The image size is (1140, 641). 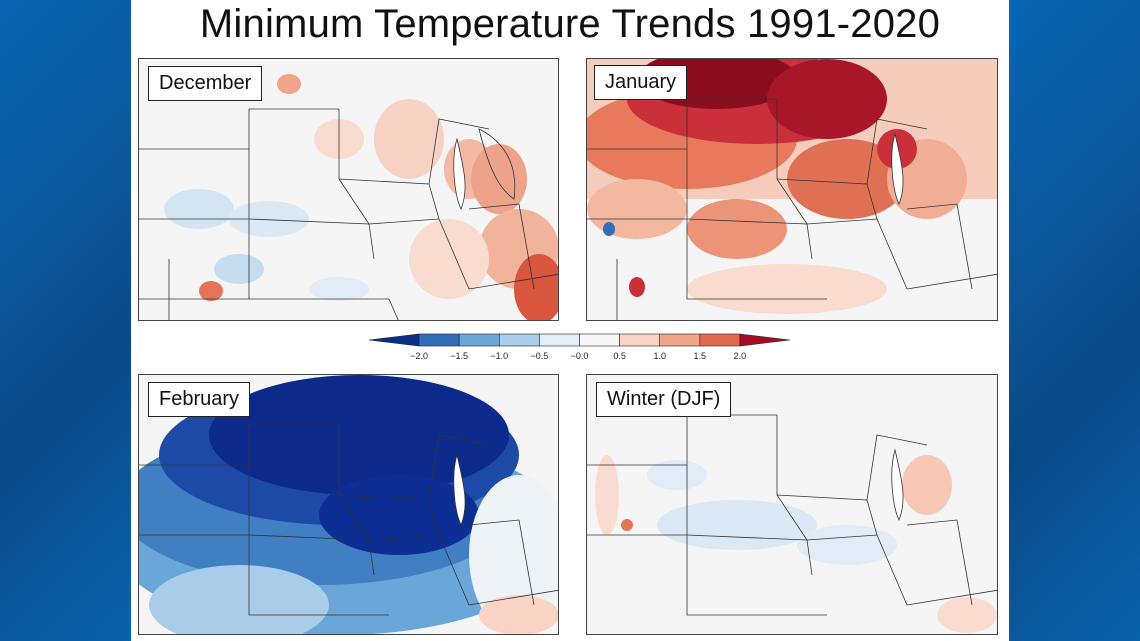 I want to click on colorbar-tick-label: −2.0, so click(x=419, y=356).